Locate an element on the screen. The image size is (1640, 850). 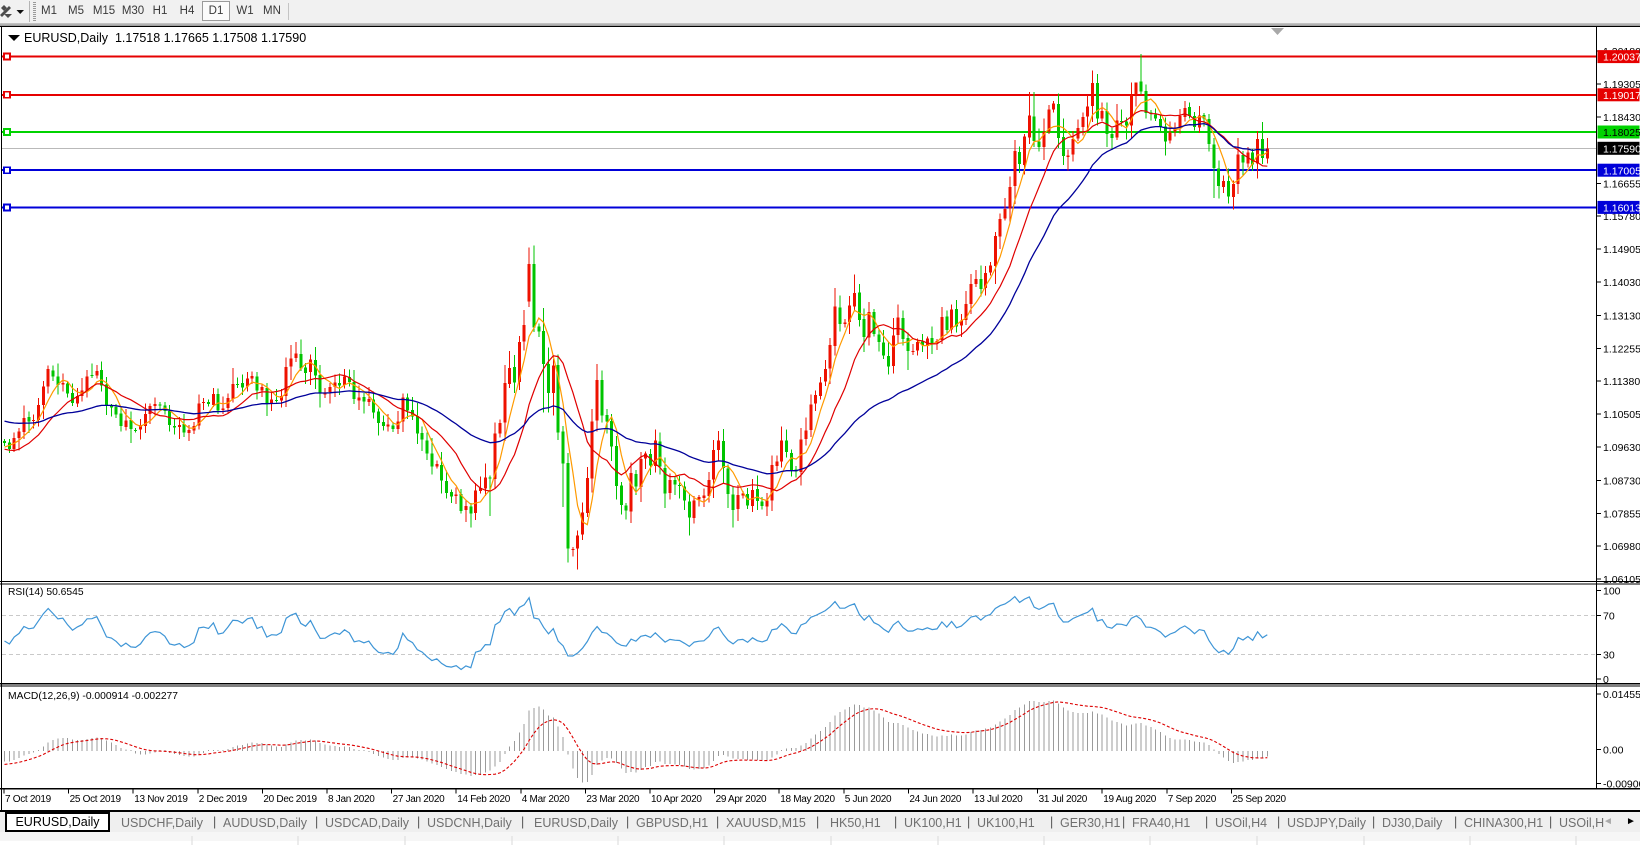
svg-text: 1.19305 is located at coordinates (1621, 85).